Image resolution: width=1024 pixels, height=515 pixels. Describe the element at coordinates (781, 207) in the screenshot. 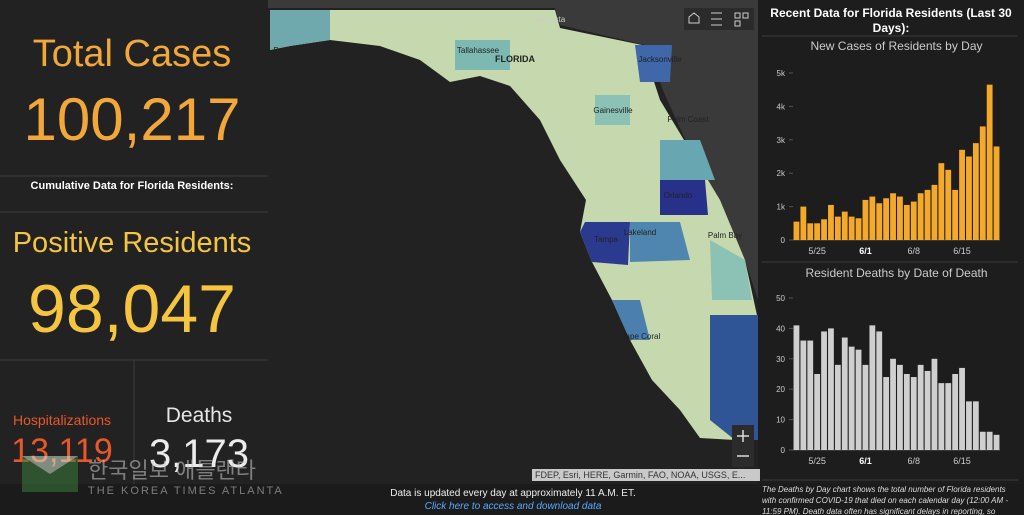

I see `y-tick-label: 1k` at that location.